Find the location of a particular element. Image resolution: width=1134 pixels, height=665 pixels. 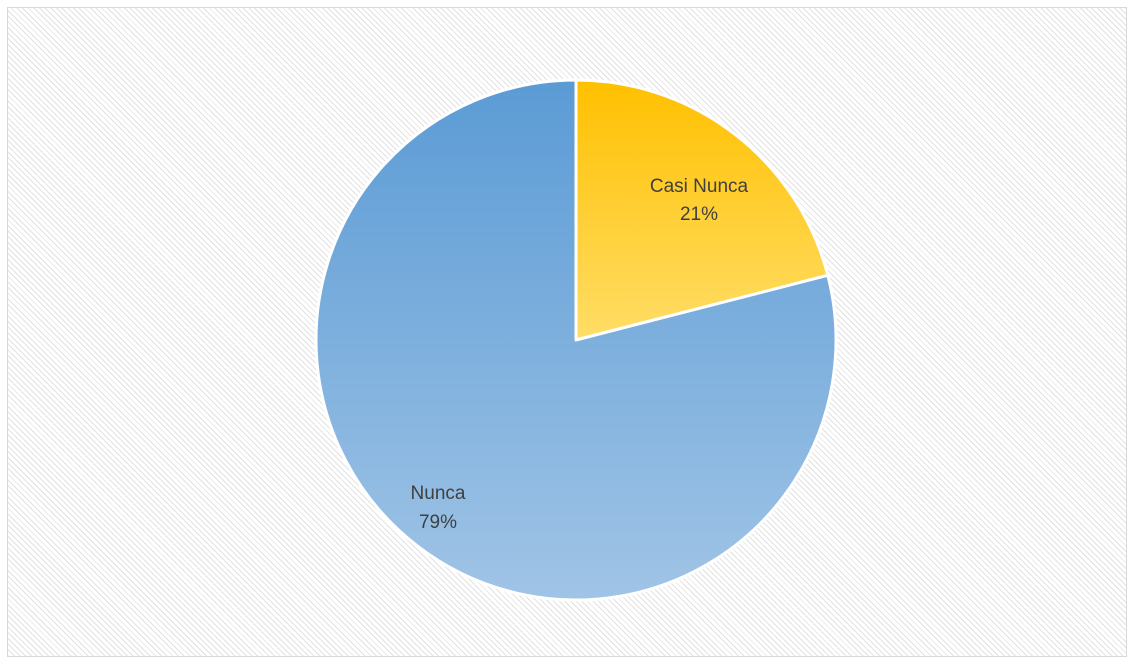

data-label-nunca-percent: 79% is located at coordinates (438, 522).